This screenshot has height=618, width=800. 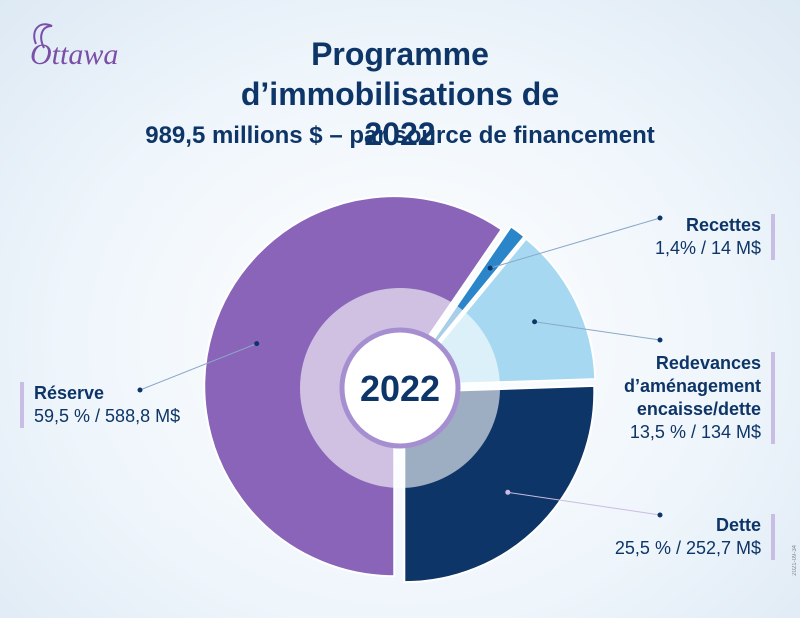 I want to click on legend-entry: Recettes 1,4% / 14 M$, so click(x=715, y=237).